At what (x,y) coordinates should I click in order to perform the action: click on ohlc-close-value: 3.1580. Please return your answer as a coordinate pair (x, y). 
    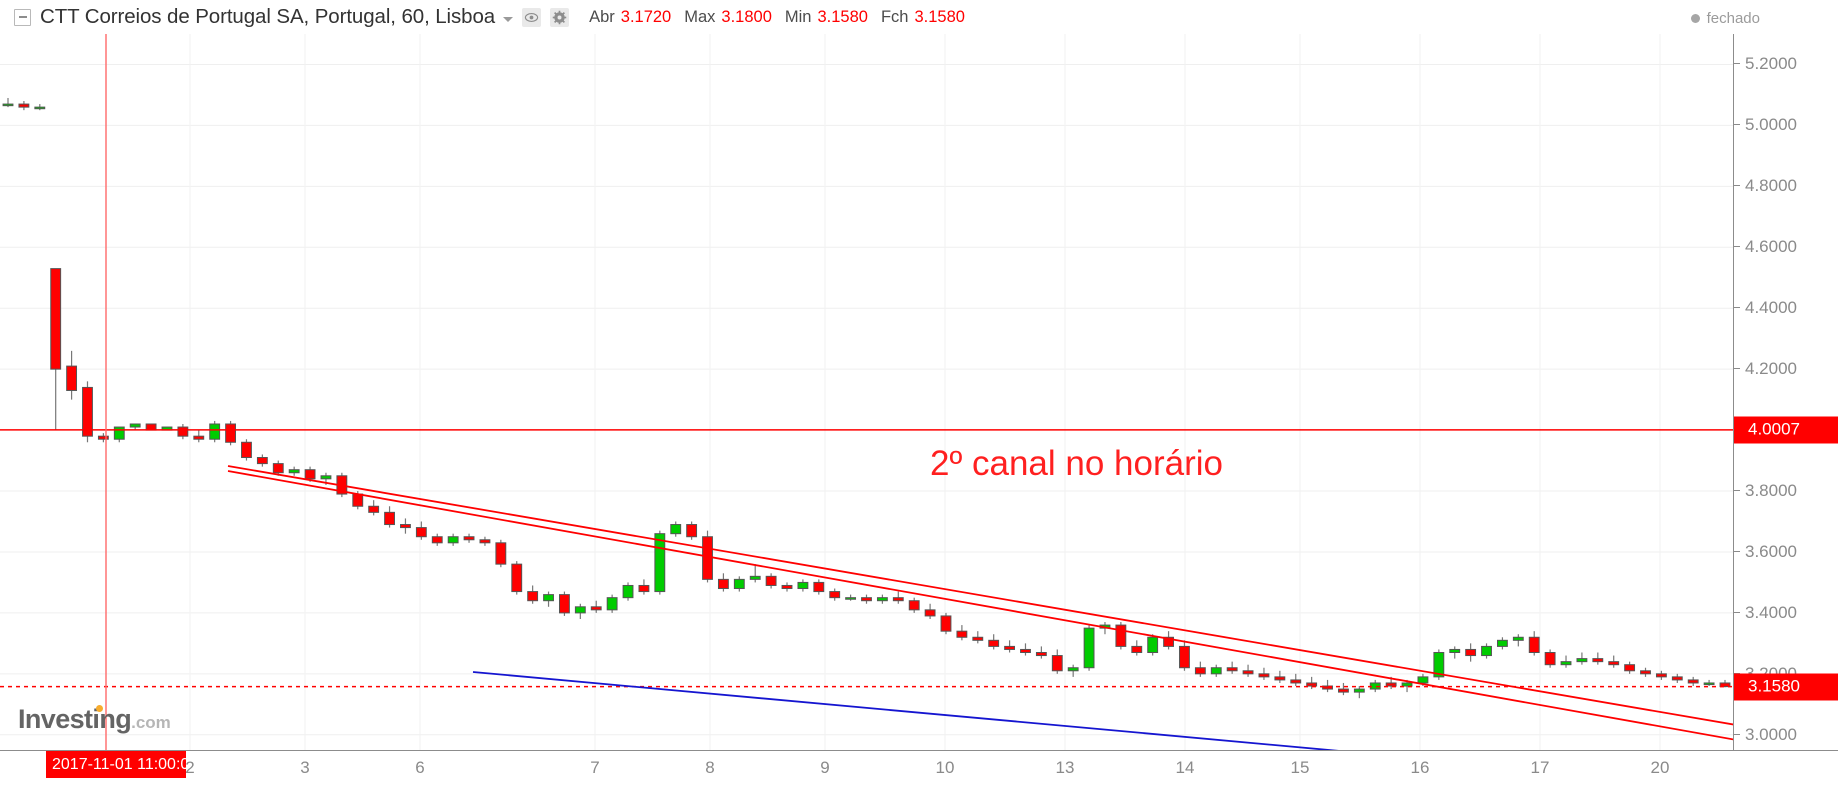
    Looking at the image, I should click on (939, 16).